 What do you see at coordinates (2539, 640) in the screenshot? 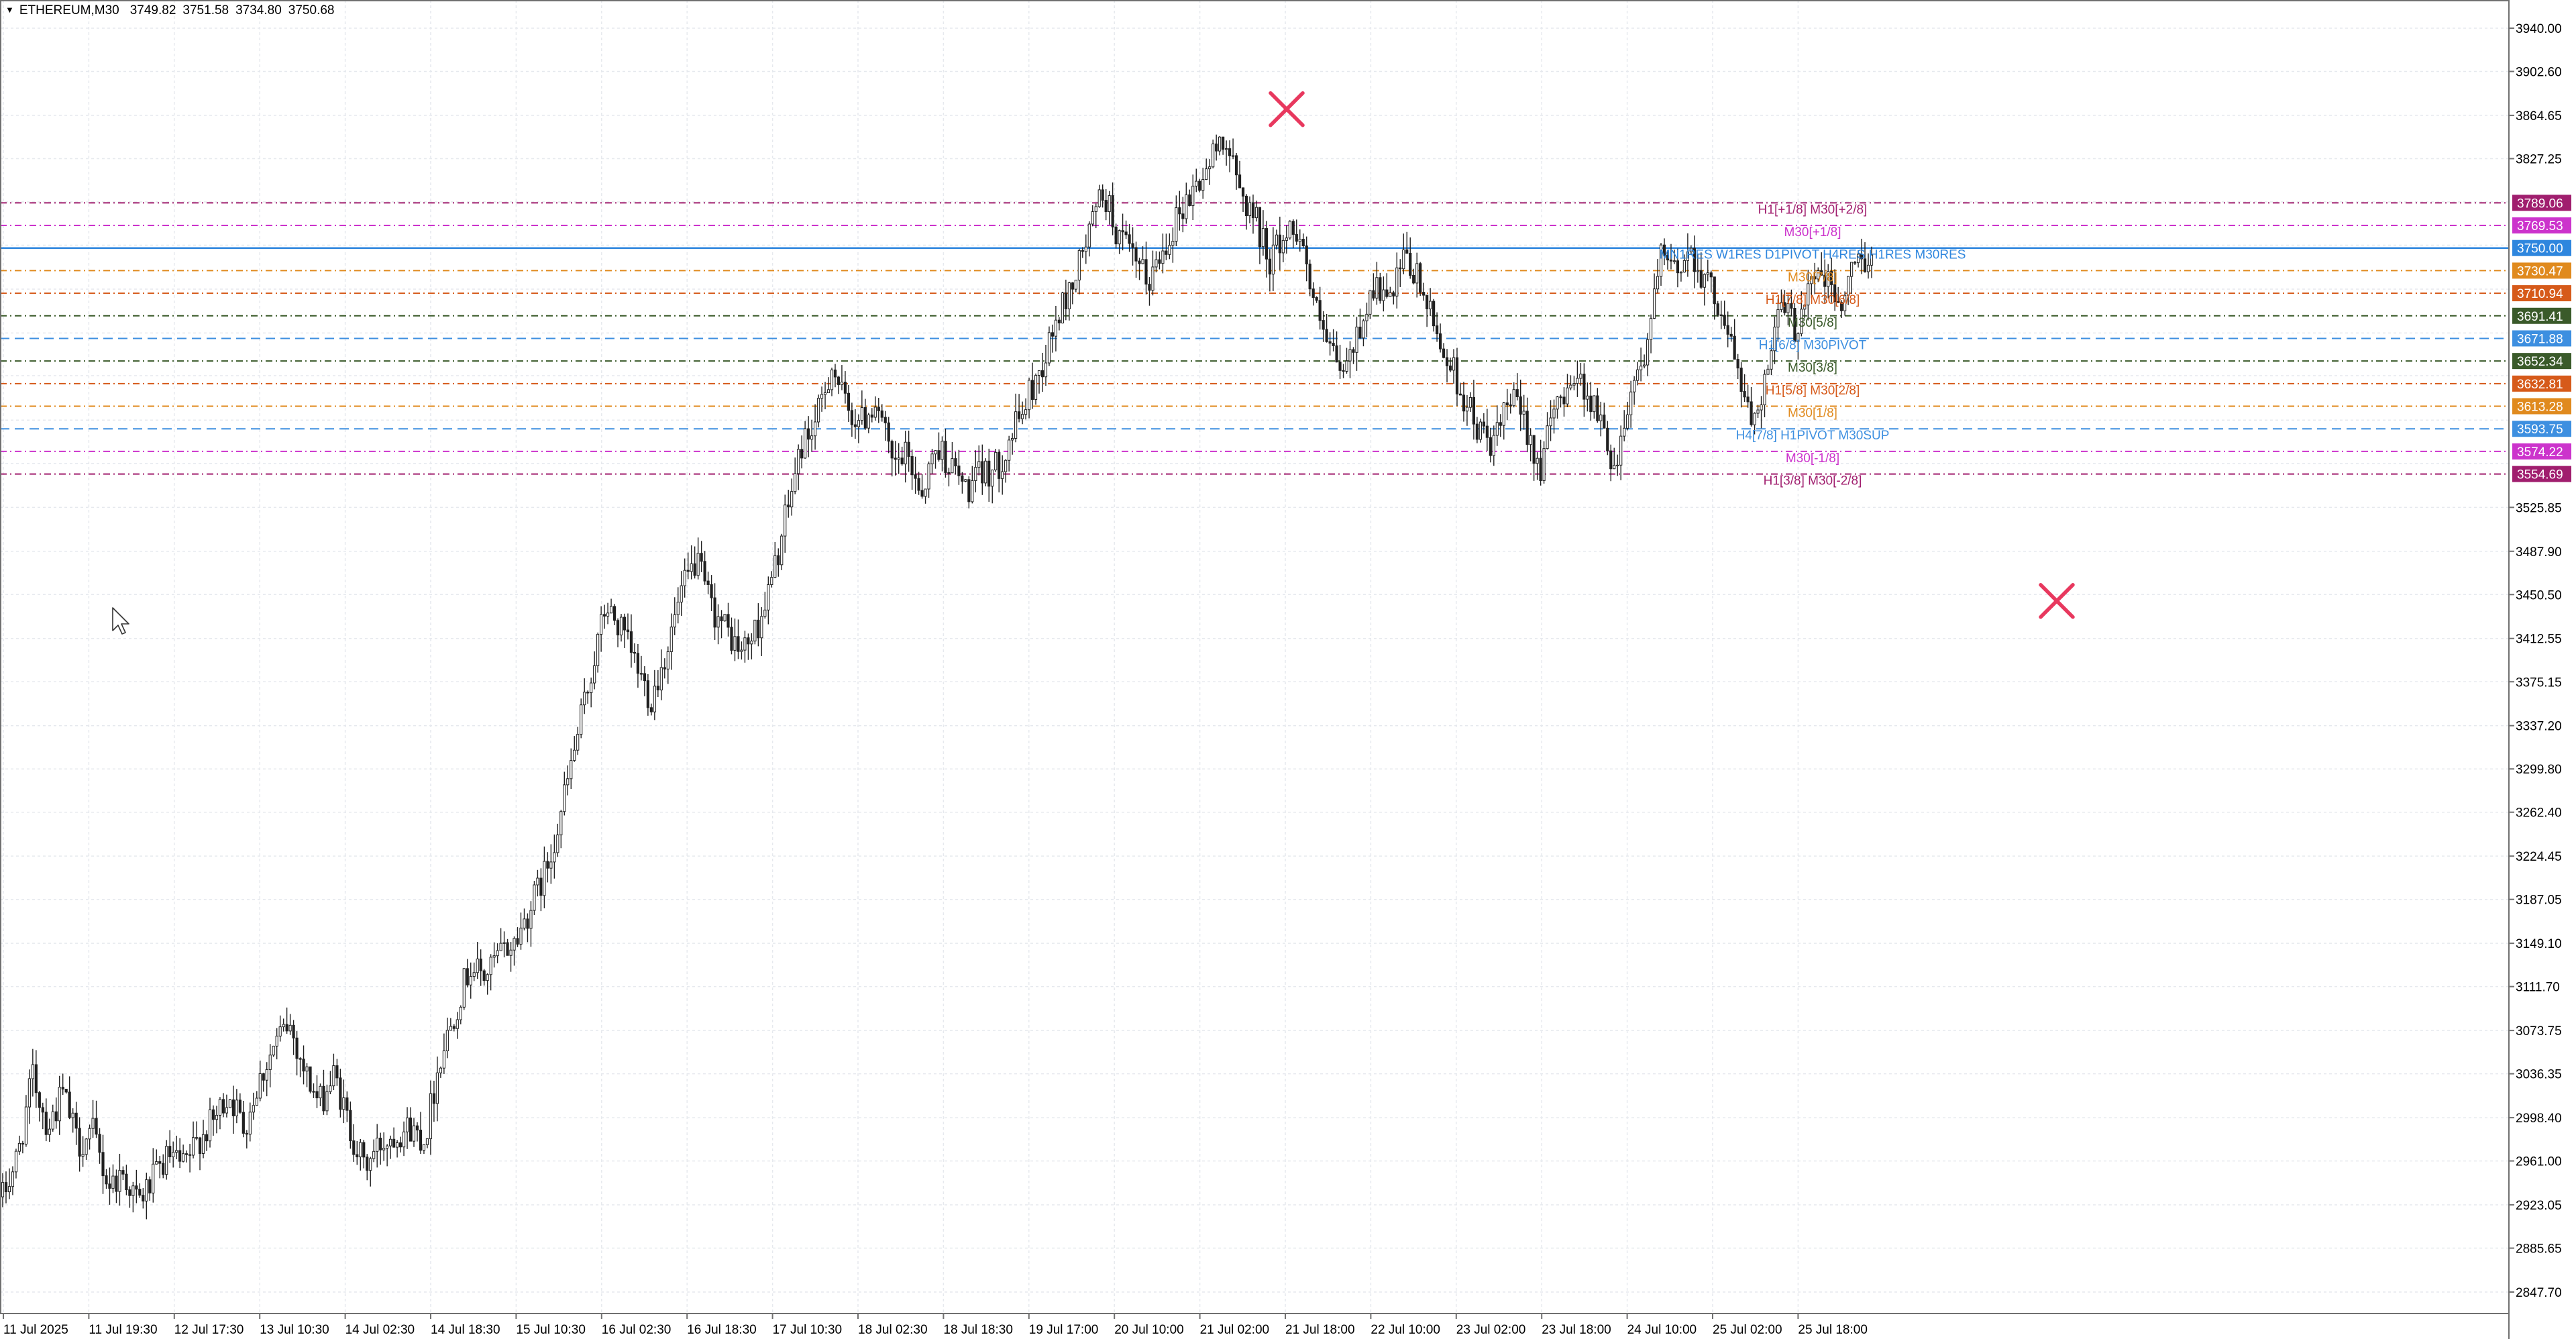
I see `price-tick-label: 3412.55` at bounding box center [2539, 640].